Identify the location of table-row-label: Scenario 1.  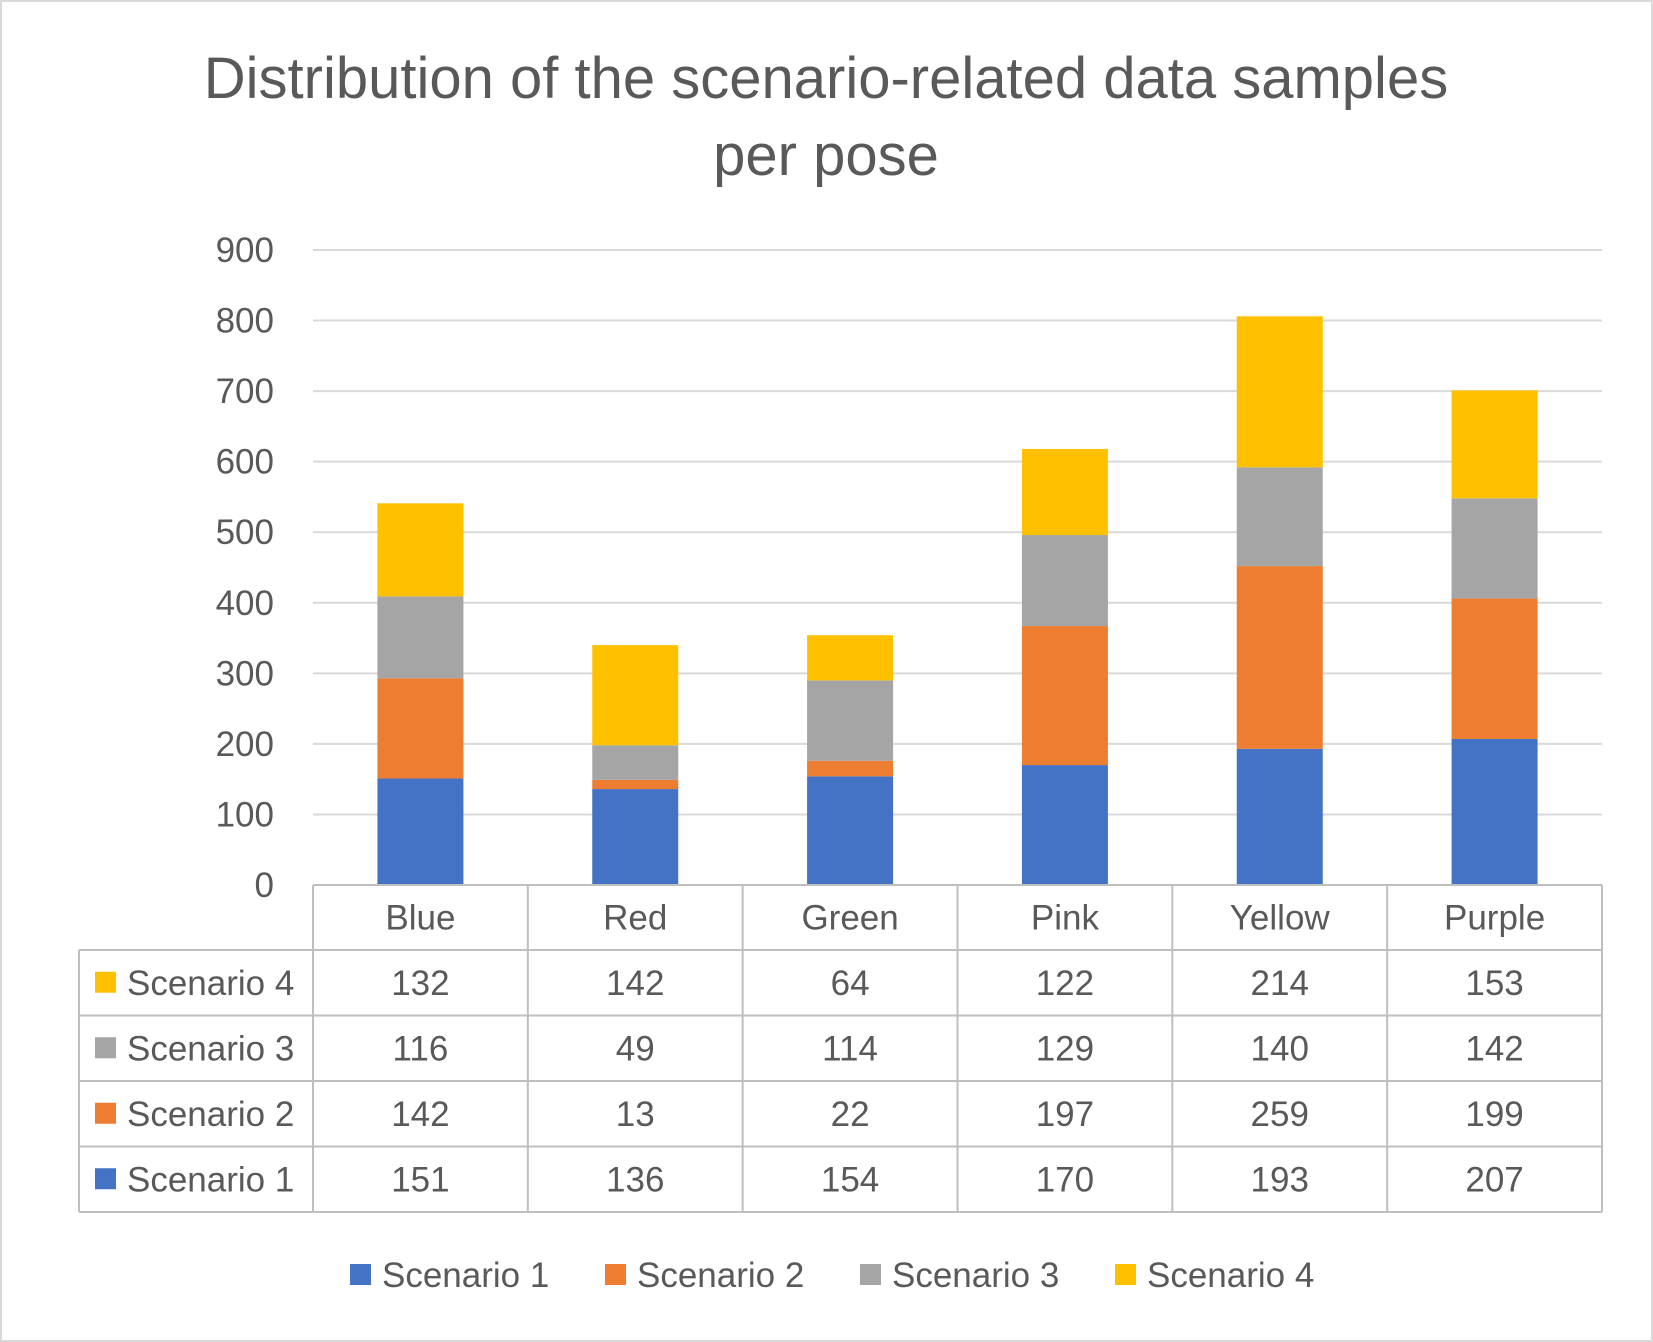
(210, 1179).